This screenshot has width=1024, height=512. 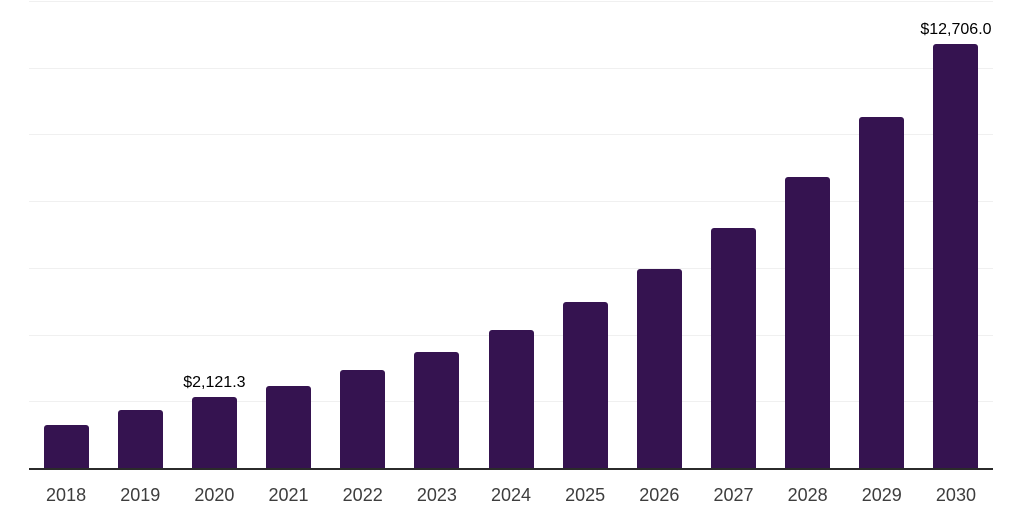 What do you see at coordinates (66, 234) in the screenshot?
I see `bar-column-2018` at bounding box center [66, 234].